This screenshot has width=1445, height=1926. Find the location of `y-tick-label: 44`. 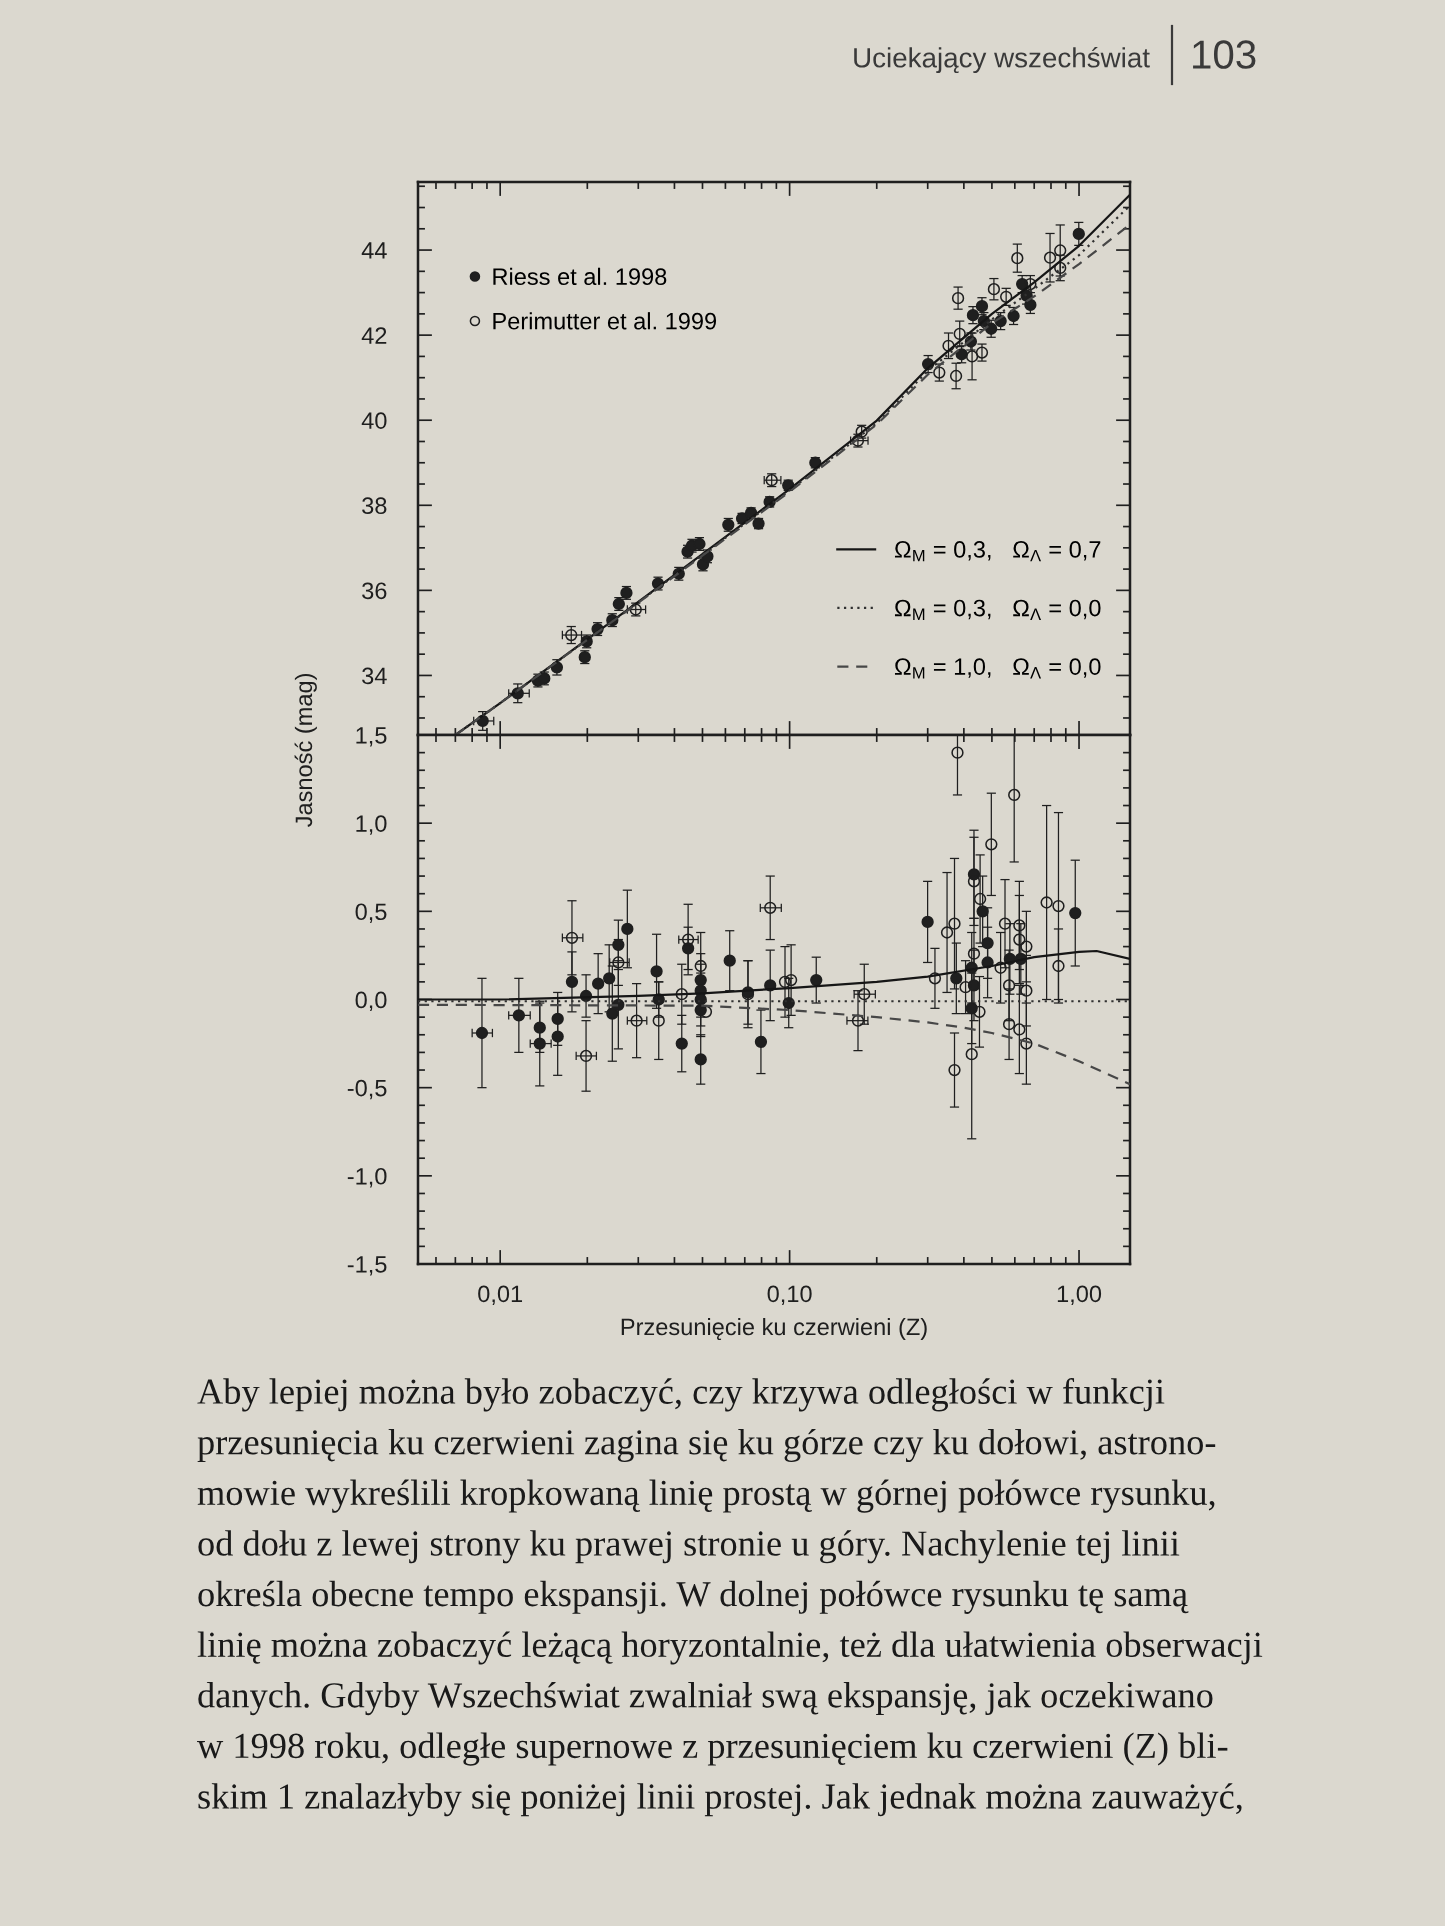

y-tick-label: 44 is located at coordinates (374, 250).